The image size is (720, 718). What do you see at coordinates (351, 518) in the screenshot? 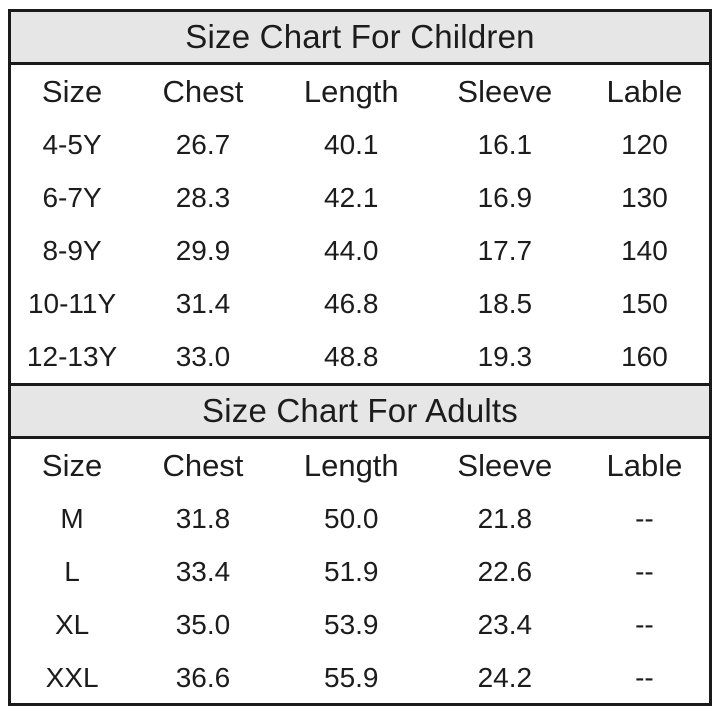
I see `adults-value-cell: 50.0` at bounding box center [351, 518].